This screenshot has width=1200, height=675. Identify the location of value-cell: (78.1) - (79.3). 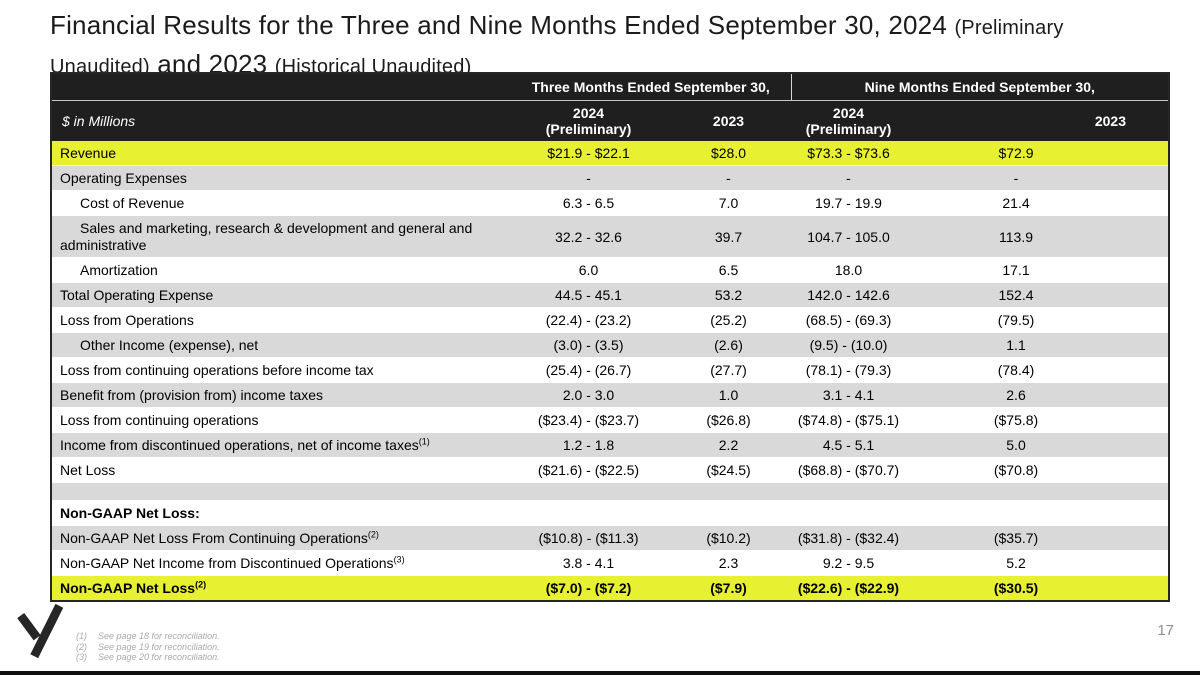
(848, 370).